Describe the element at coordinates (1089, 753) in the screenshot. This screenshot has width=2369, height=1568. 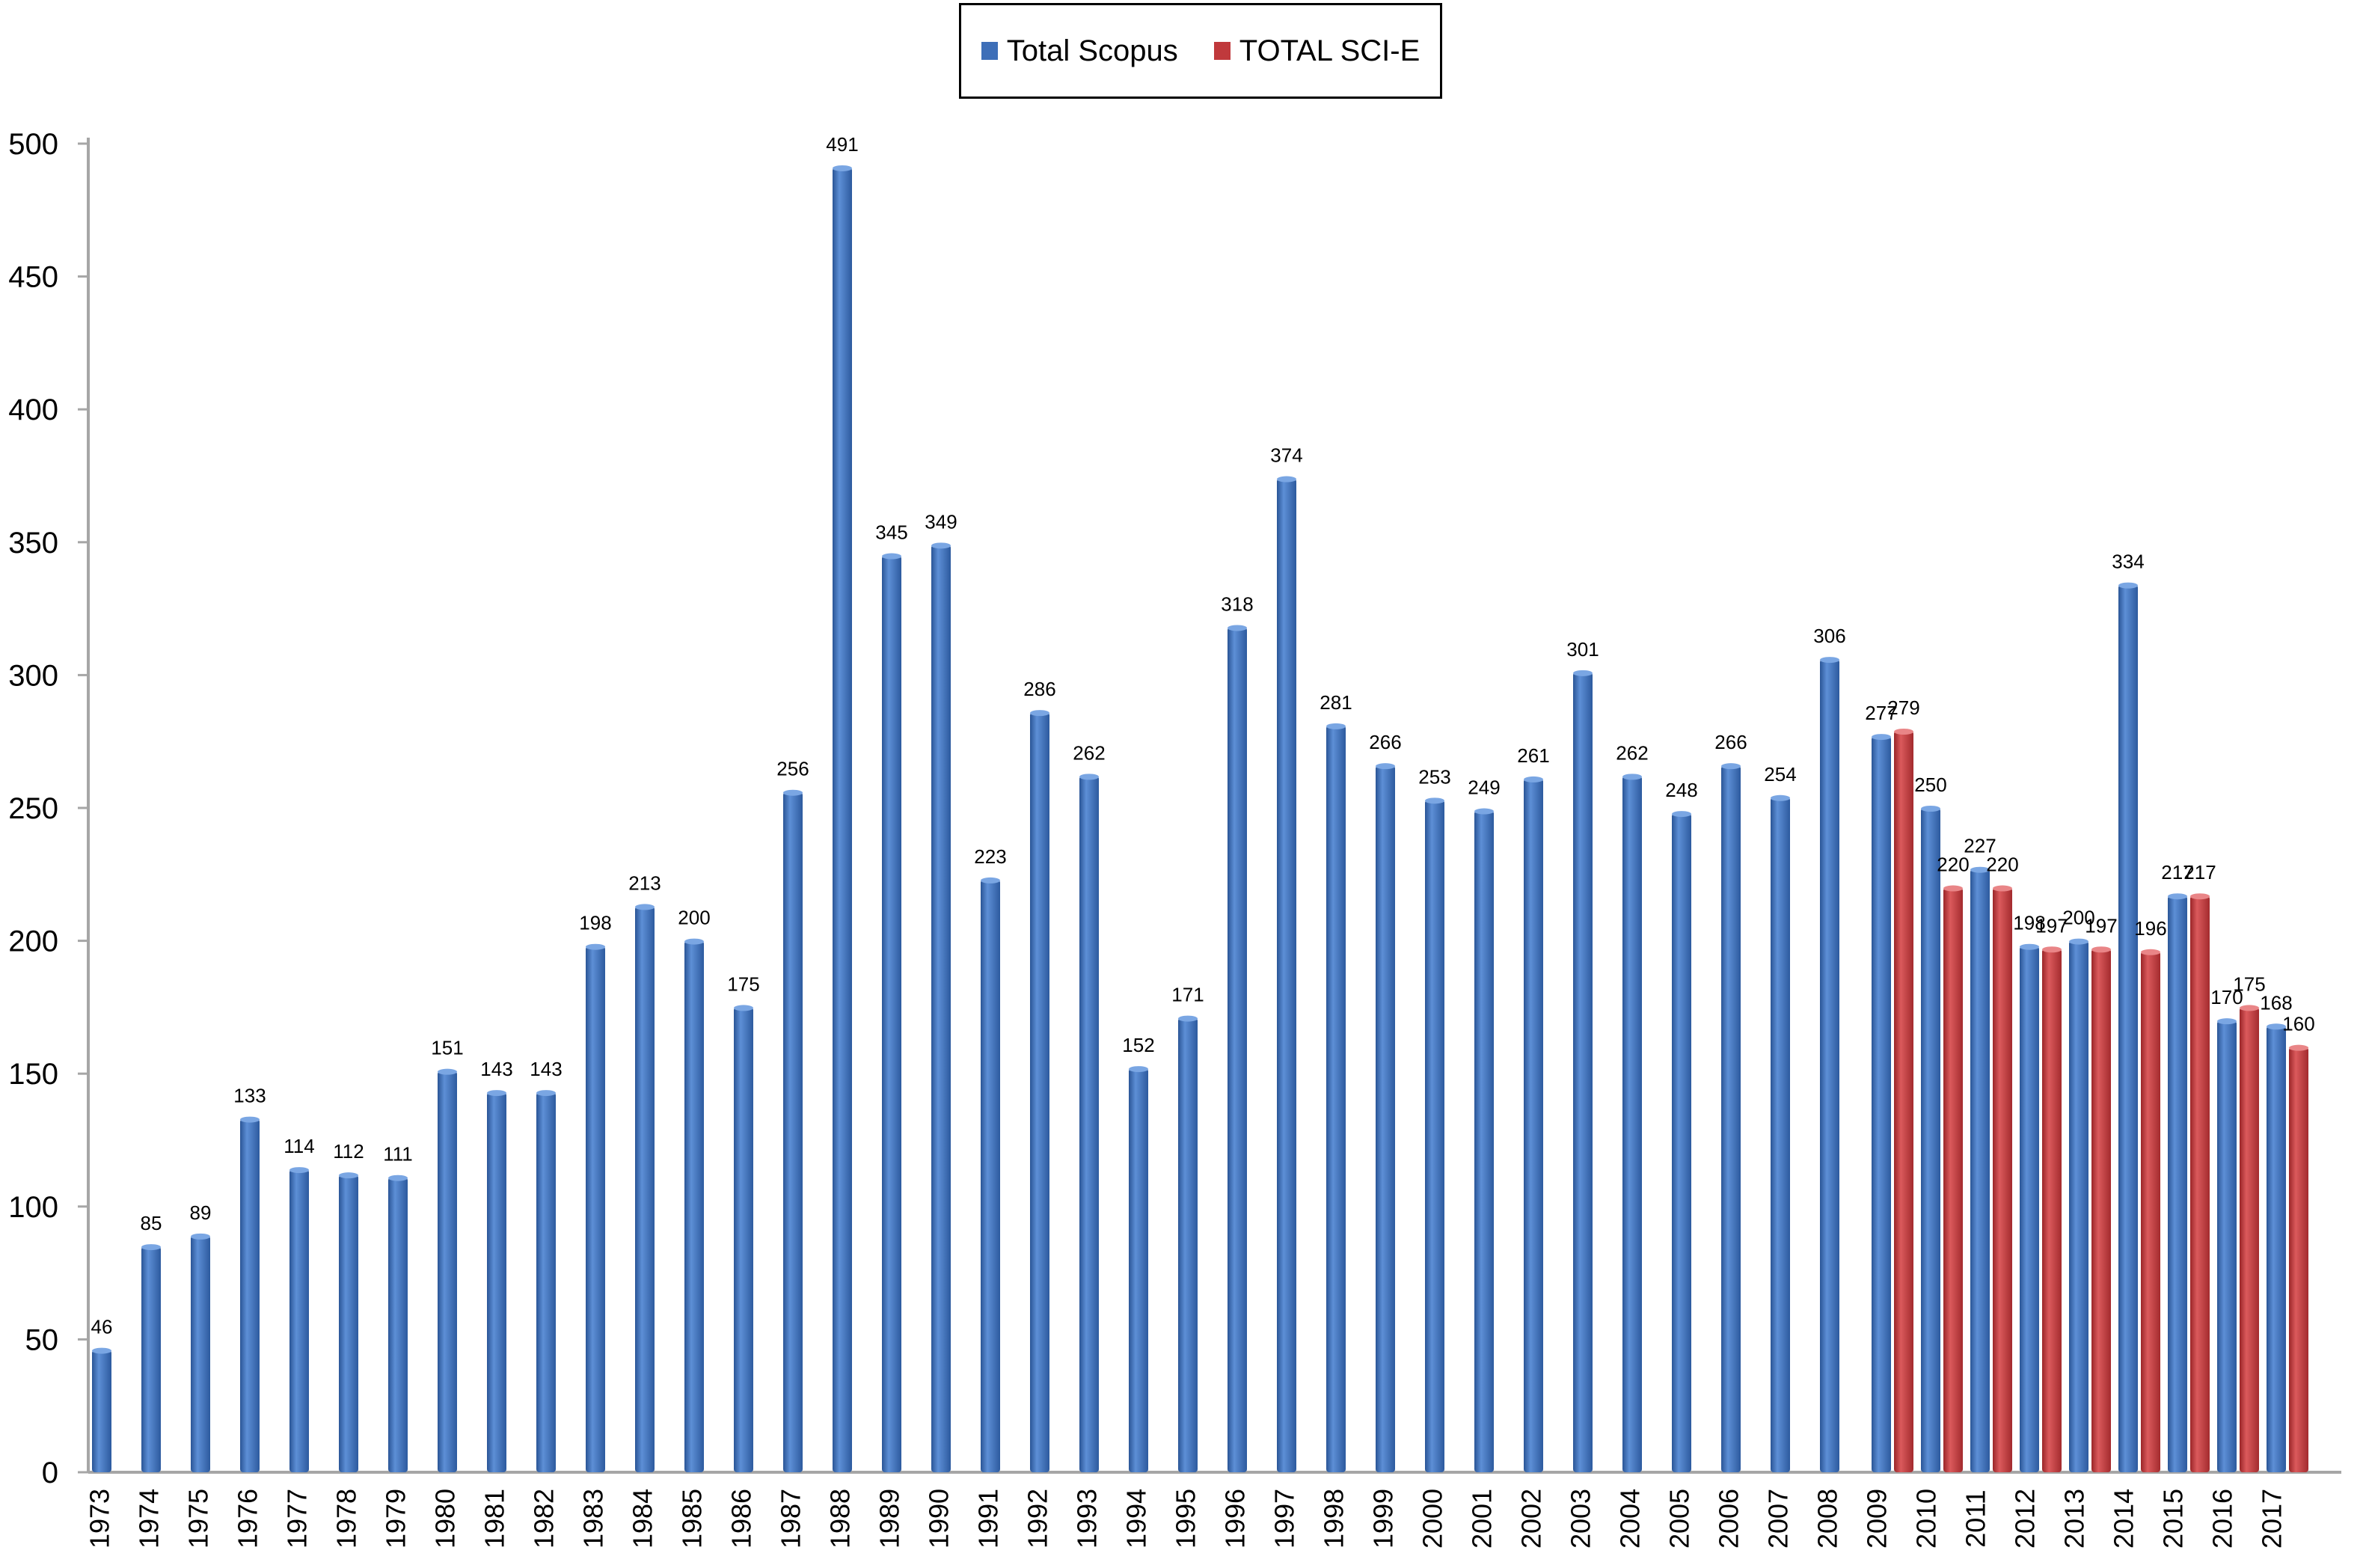
I see `data-label-total-scopus-1993: 262` at that location.